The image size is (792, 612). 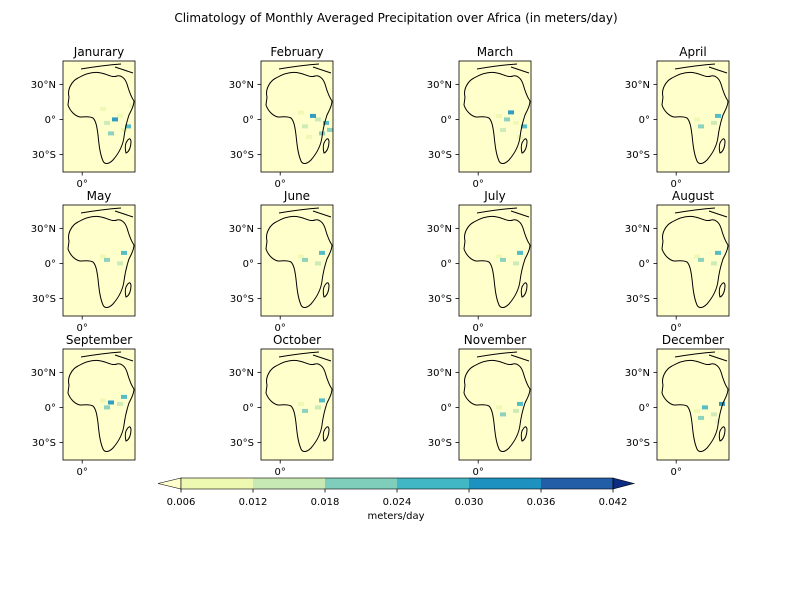 What do you see at coordinates (495, 340) in the screenshot?
I see `panel-title: November` at bounding box center [495, 340].